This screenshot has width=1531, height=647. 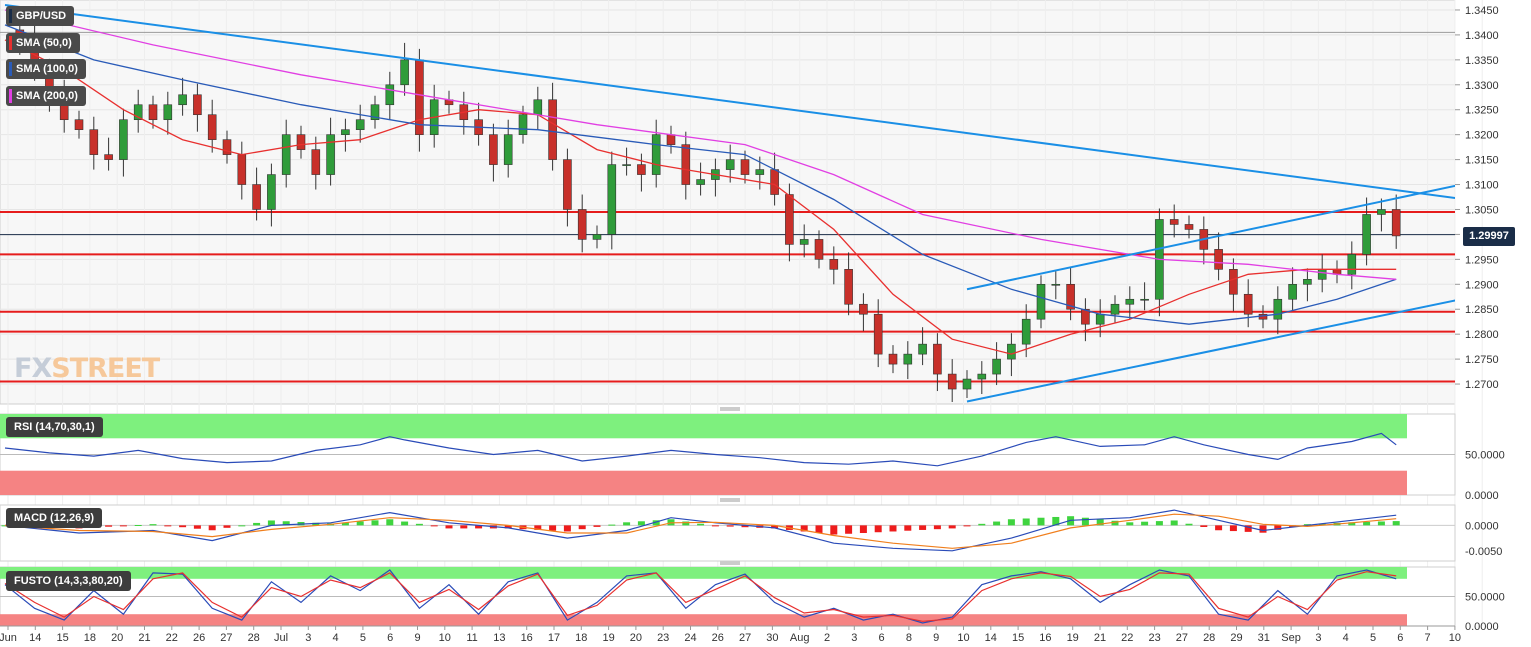 What do you see at coordinates (1482, 310) in the screenshot?
I see `y-tick-label: 1.2850` at bounding box center [1482, 310].